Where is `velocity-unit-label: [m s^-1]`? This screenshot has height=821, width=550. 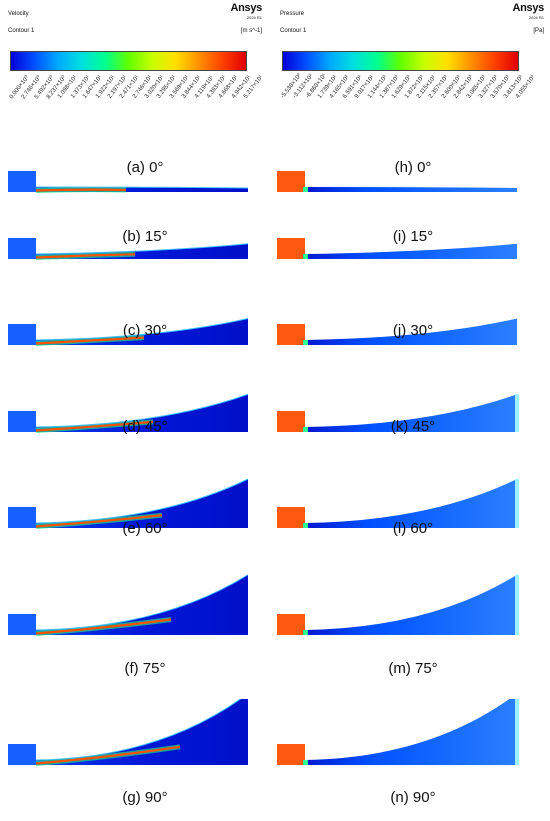 velocity-unit-label: [m s^-1] is located at coordinates (251, 31).